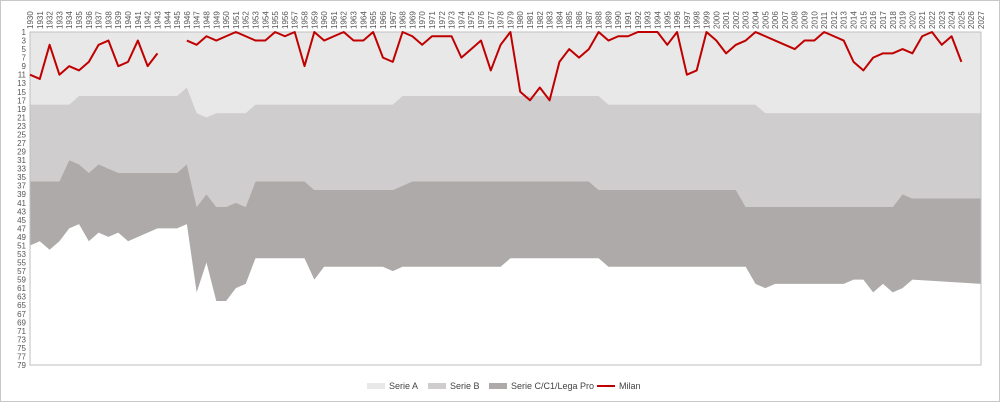  What do you see at coordinates (824, 20) in the screenshot?
I see `x-tick-label: 2011` at bounding box center [824, 20].